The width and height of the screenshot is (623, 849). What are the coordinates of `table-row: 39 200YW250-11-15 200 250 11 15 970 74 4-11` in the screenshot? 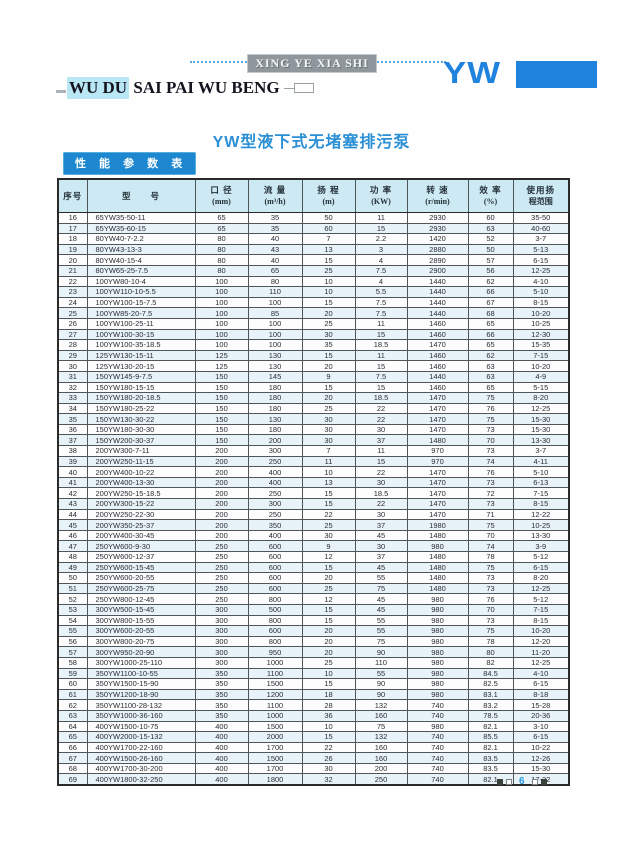 It's located at (313, 461).